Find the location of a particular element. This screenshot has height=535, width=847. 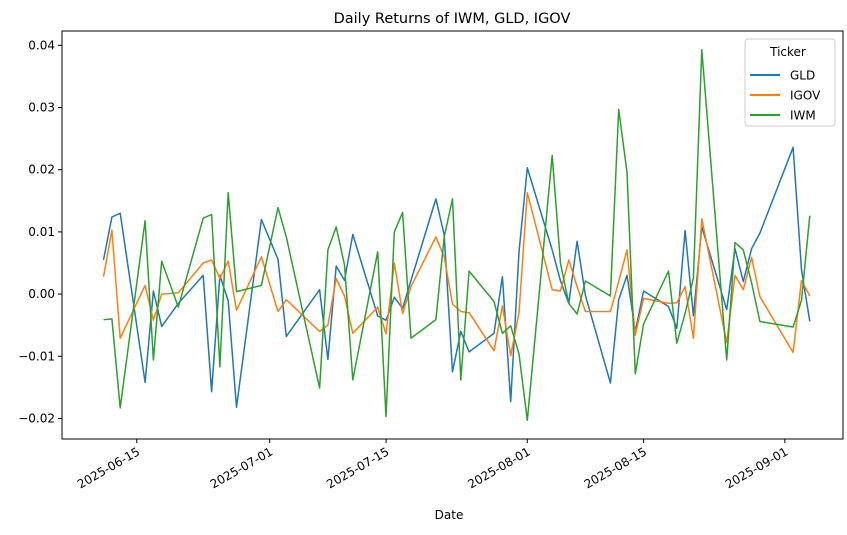

legend: Ticker GLD IGOV IWM is located at coordinates (790, 82).